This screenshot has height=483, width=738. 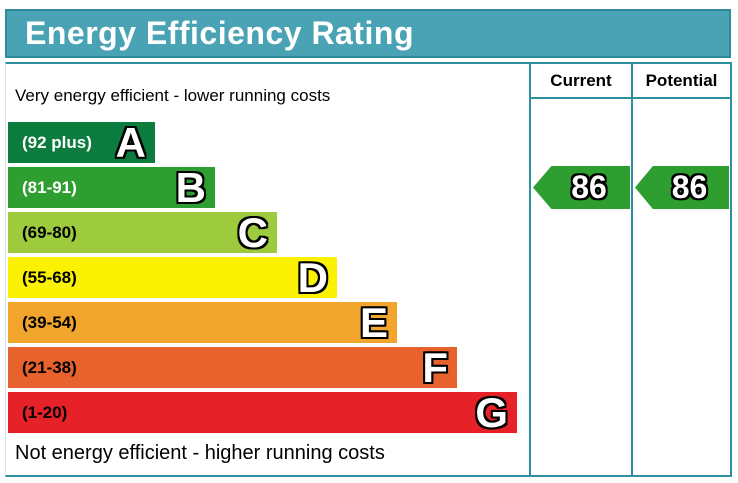 I want to click on band-g: (1-20) G, so click(x=262, y=412).